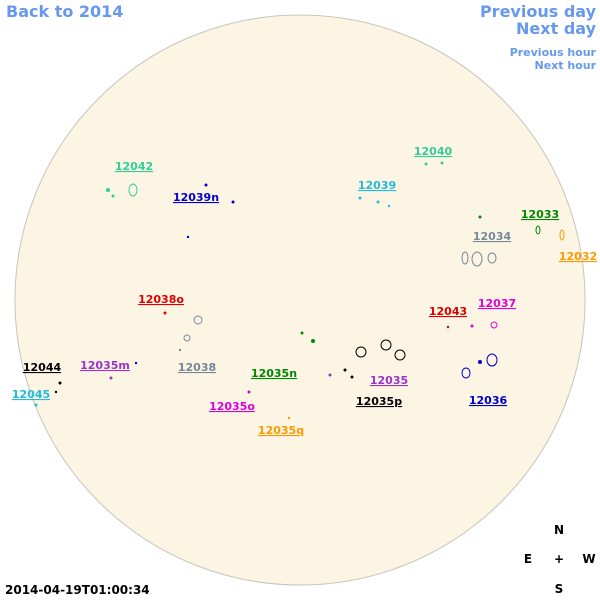 The image size is (600, 600). Describe the element at coordinates (497, 303) in the screenshot. I see `region-label: 12037` at that location.